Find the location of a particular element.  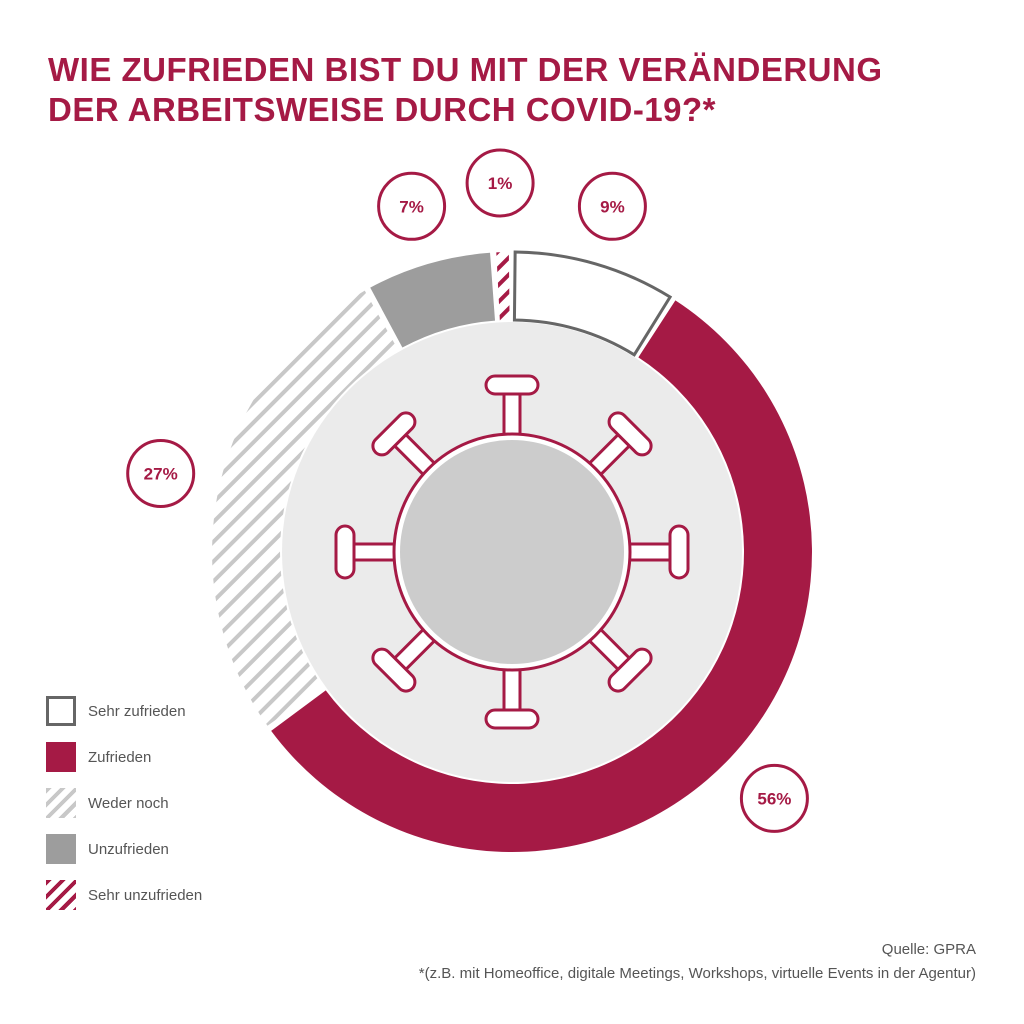

chart-title-line-2: DER ARBEITSWEISE DURCH COVID-19?* is located at coordinates (382, 109).